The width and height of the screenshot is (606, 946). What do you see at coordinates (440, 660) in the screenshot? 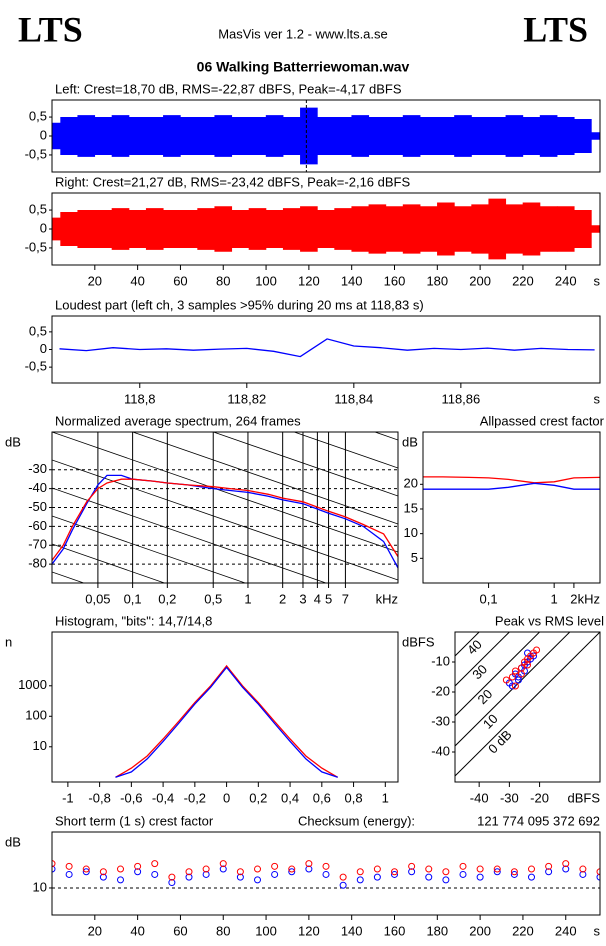
I see `y-tick-label: -10` at bounding box center [440, 660].